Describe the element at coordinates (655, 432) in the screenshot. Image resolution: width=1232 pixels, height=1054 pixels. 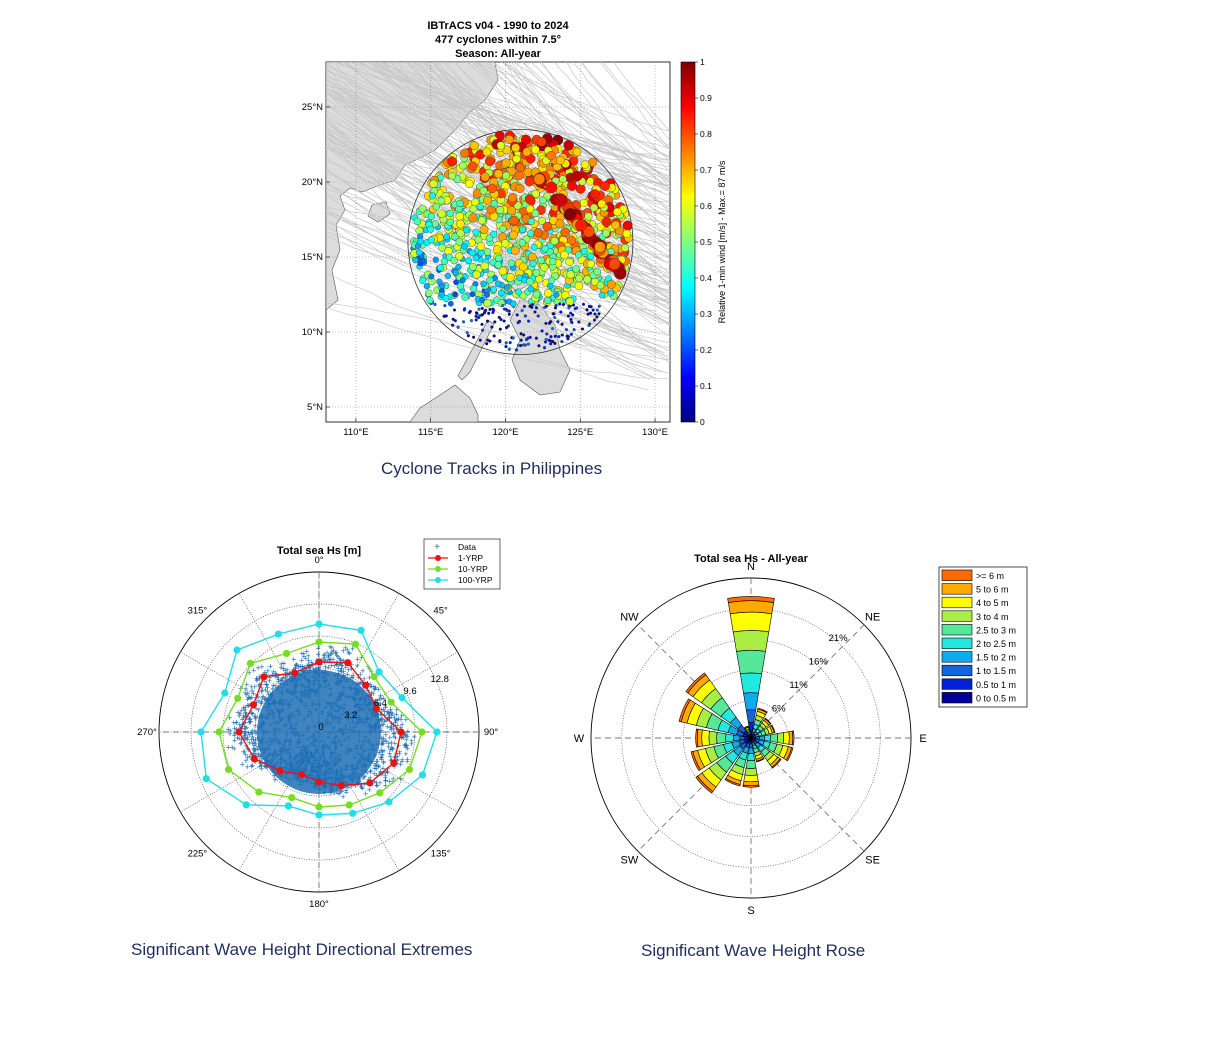
I see `map-x-tick-label: 130°E` at that location.